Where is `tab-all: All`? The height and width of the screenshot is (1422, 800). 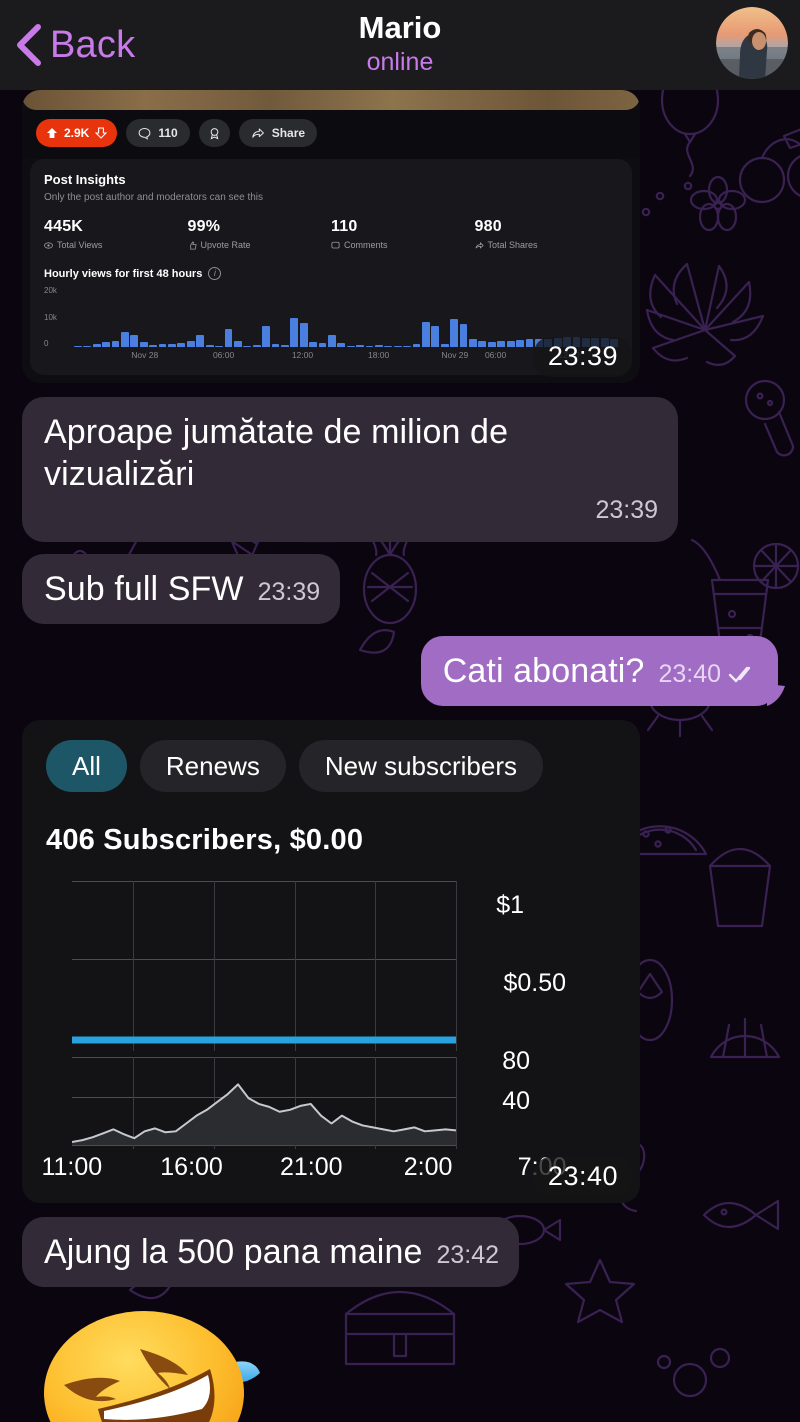 tab-all: All is located at coordinates (86, 766).